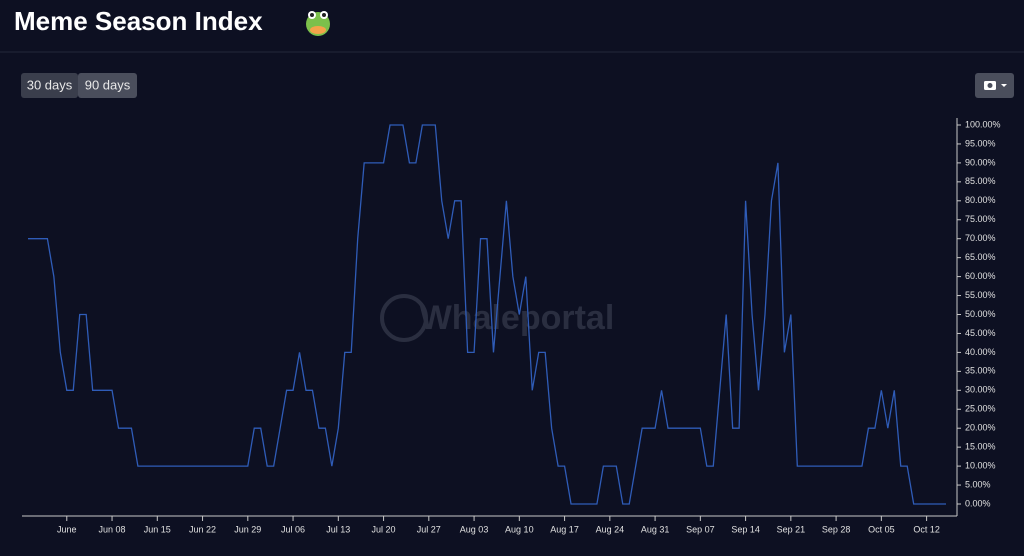 Image resolution: width=1024 pixels, height=556 pixels. Describe the element at coordinates (655, 529) in the screenshot. I see `x-tick-label: Aug 31` at that location.